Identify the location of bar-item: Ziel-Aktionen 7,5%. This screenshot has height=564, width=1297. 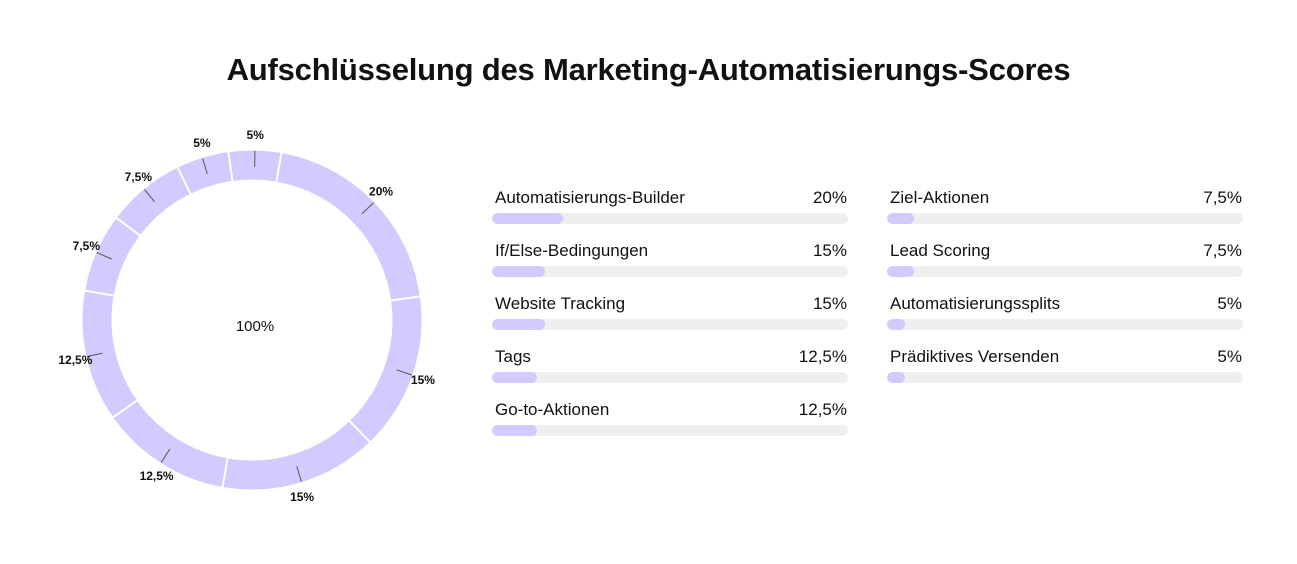
(1065, 210).